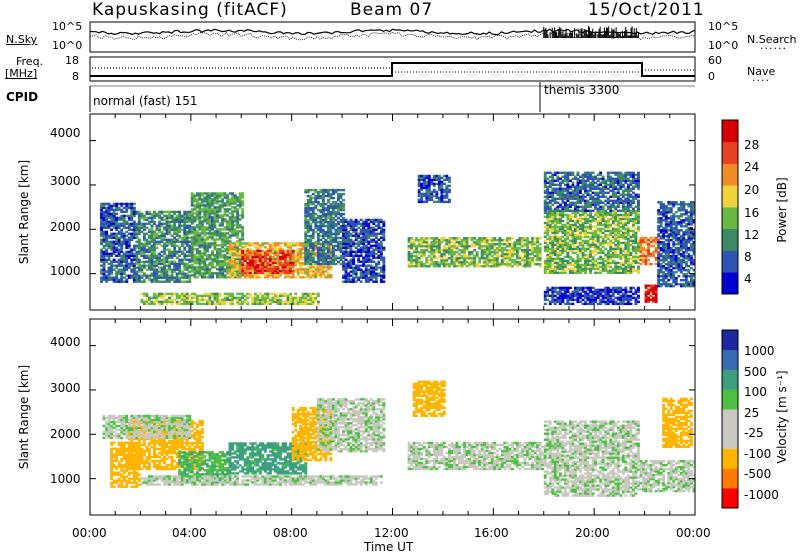  What do you see at coordinates (392, 32) in the screenshot?
I see `nsky-trace` at bounding box center [392, 32].